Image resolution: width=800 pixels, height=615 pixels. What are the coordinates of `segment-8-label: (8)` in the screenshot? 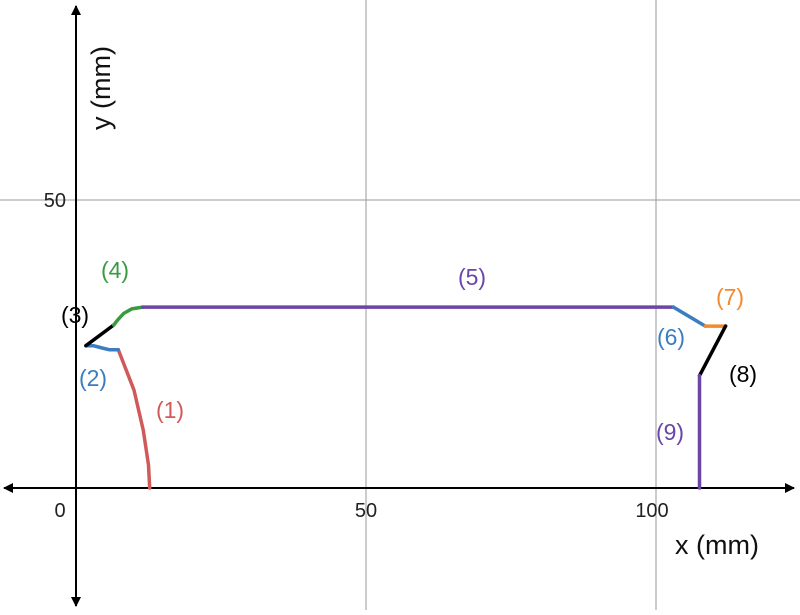 It's located at (743, 374).